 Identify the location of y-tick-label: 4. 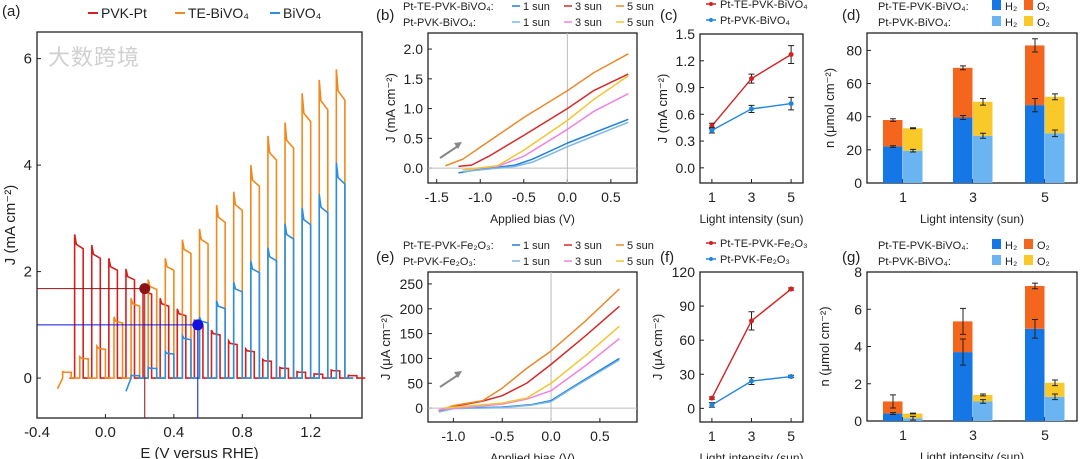
(28, 165).